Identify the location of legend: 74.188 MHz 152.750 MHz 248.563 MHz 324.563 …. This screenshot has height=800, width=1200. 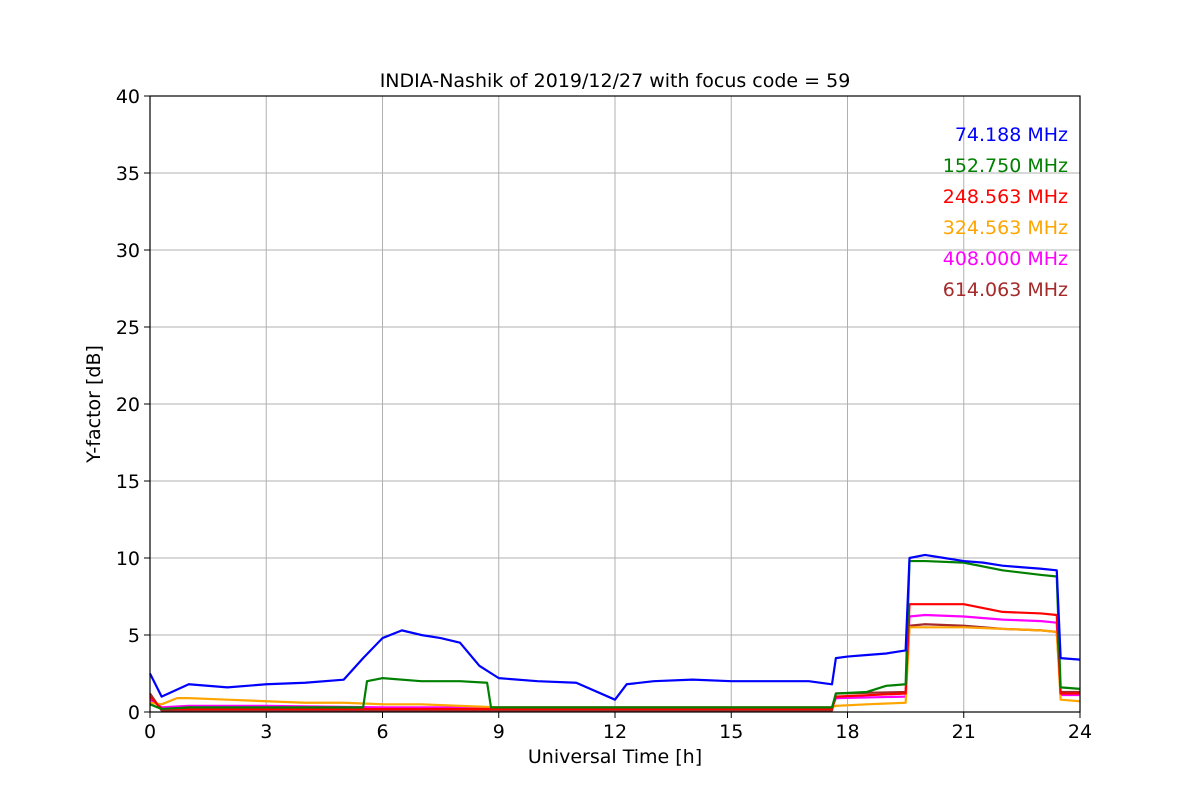
(1005, 212).